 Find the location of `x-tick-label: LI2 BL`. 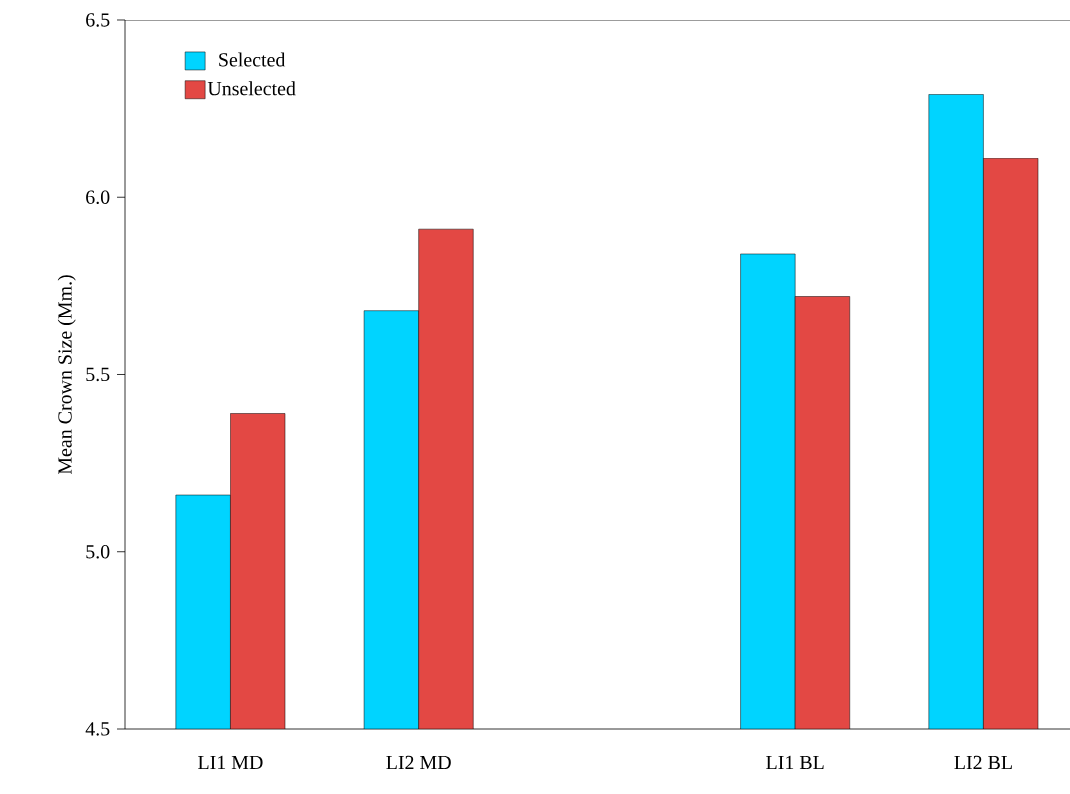

x-tick-label: LI2 BL is located at coordinates (983, 762).